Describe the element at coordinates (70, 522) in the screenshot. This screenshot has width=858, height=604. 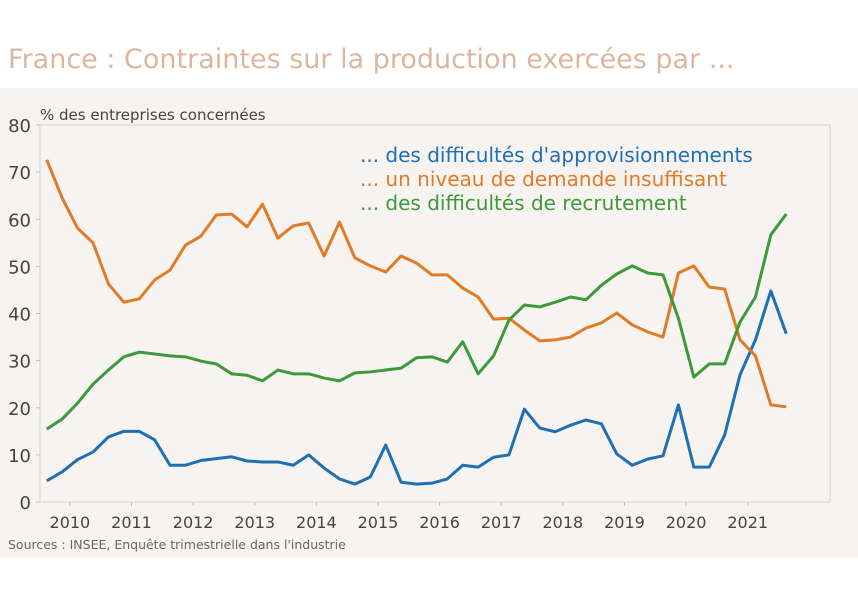
I see `x-tick-label: 2010` at that location.